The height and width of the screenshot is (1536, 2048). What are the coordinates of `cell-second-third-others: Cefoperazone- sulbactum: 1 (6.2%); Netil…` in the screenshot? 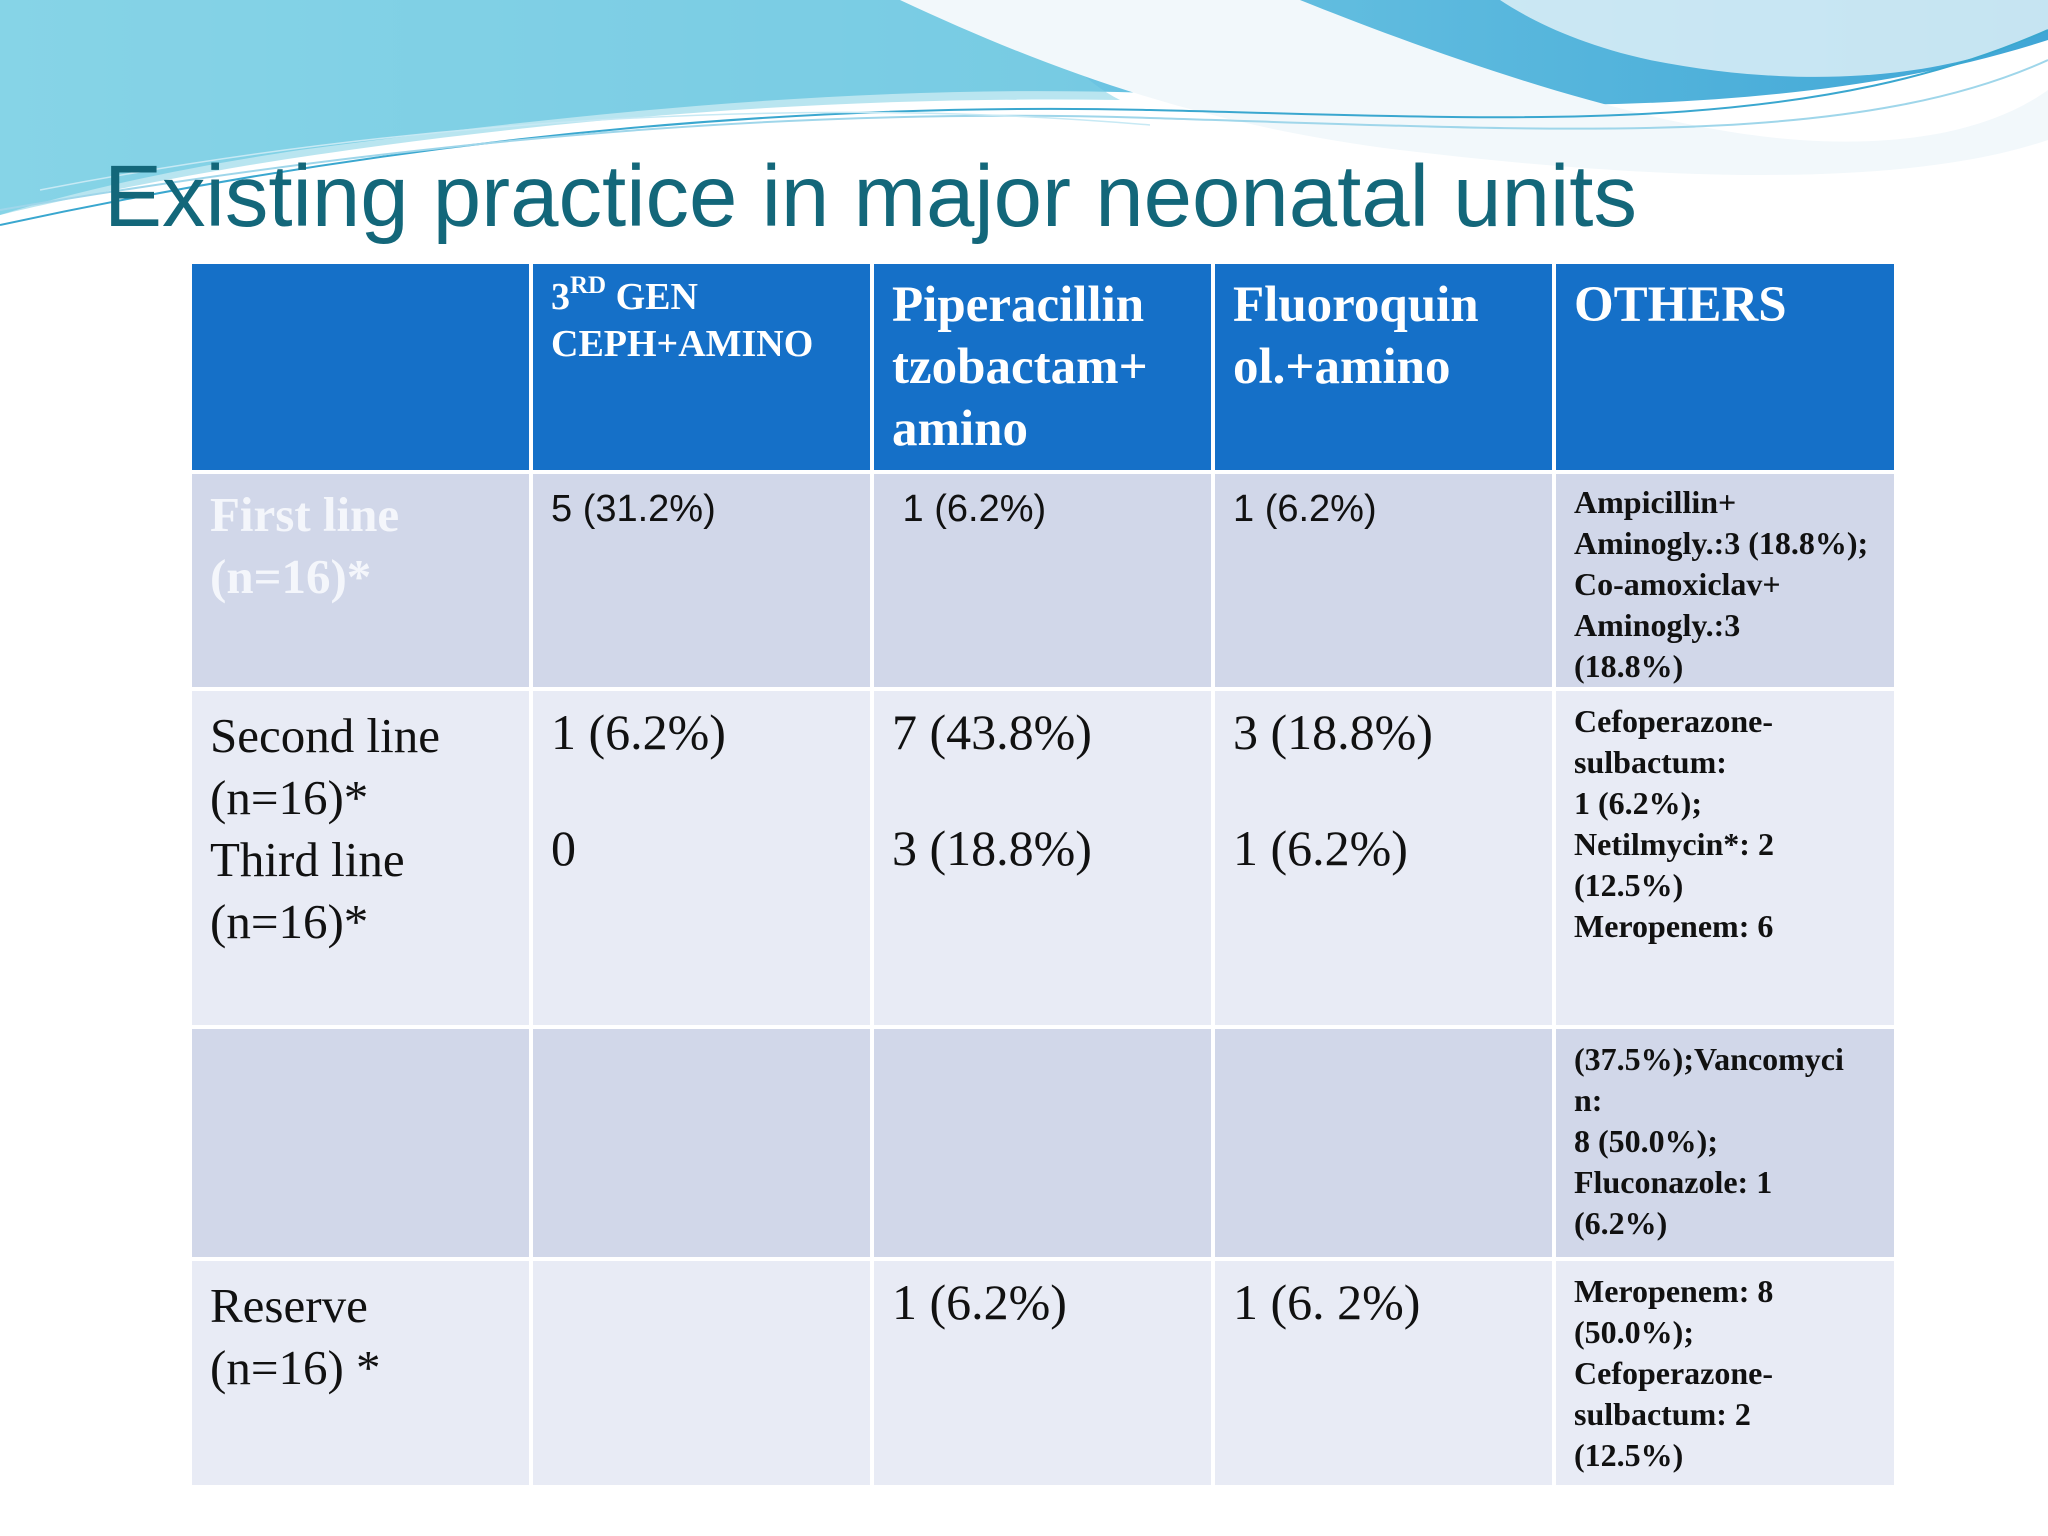 It's located at (1725, 858).